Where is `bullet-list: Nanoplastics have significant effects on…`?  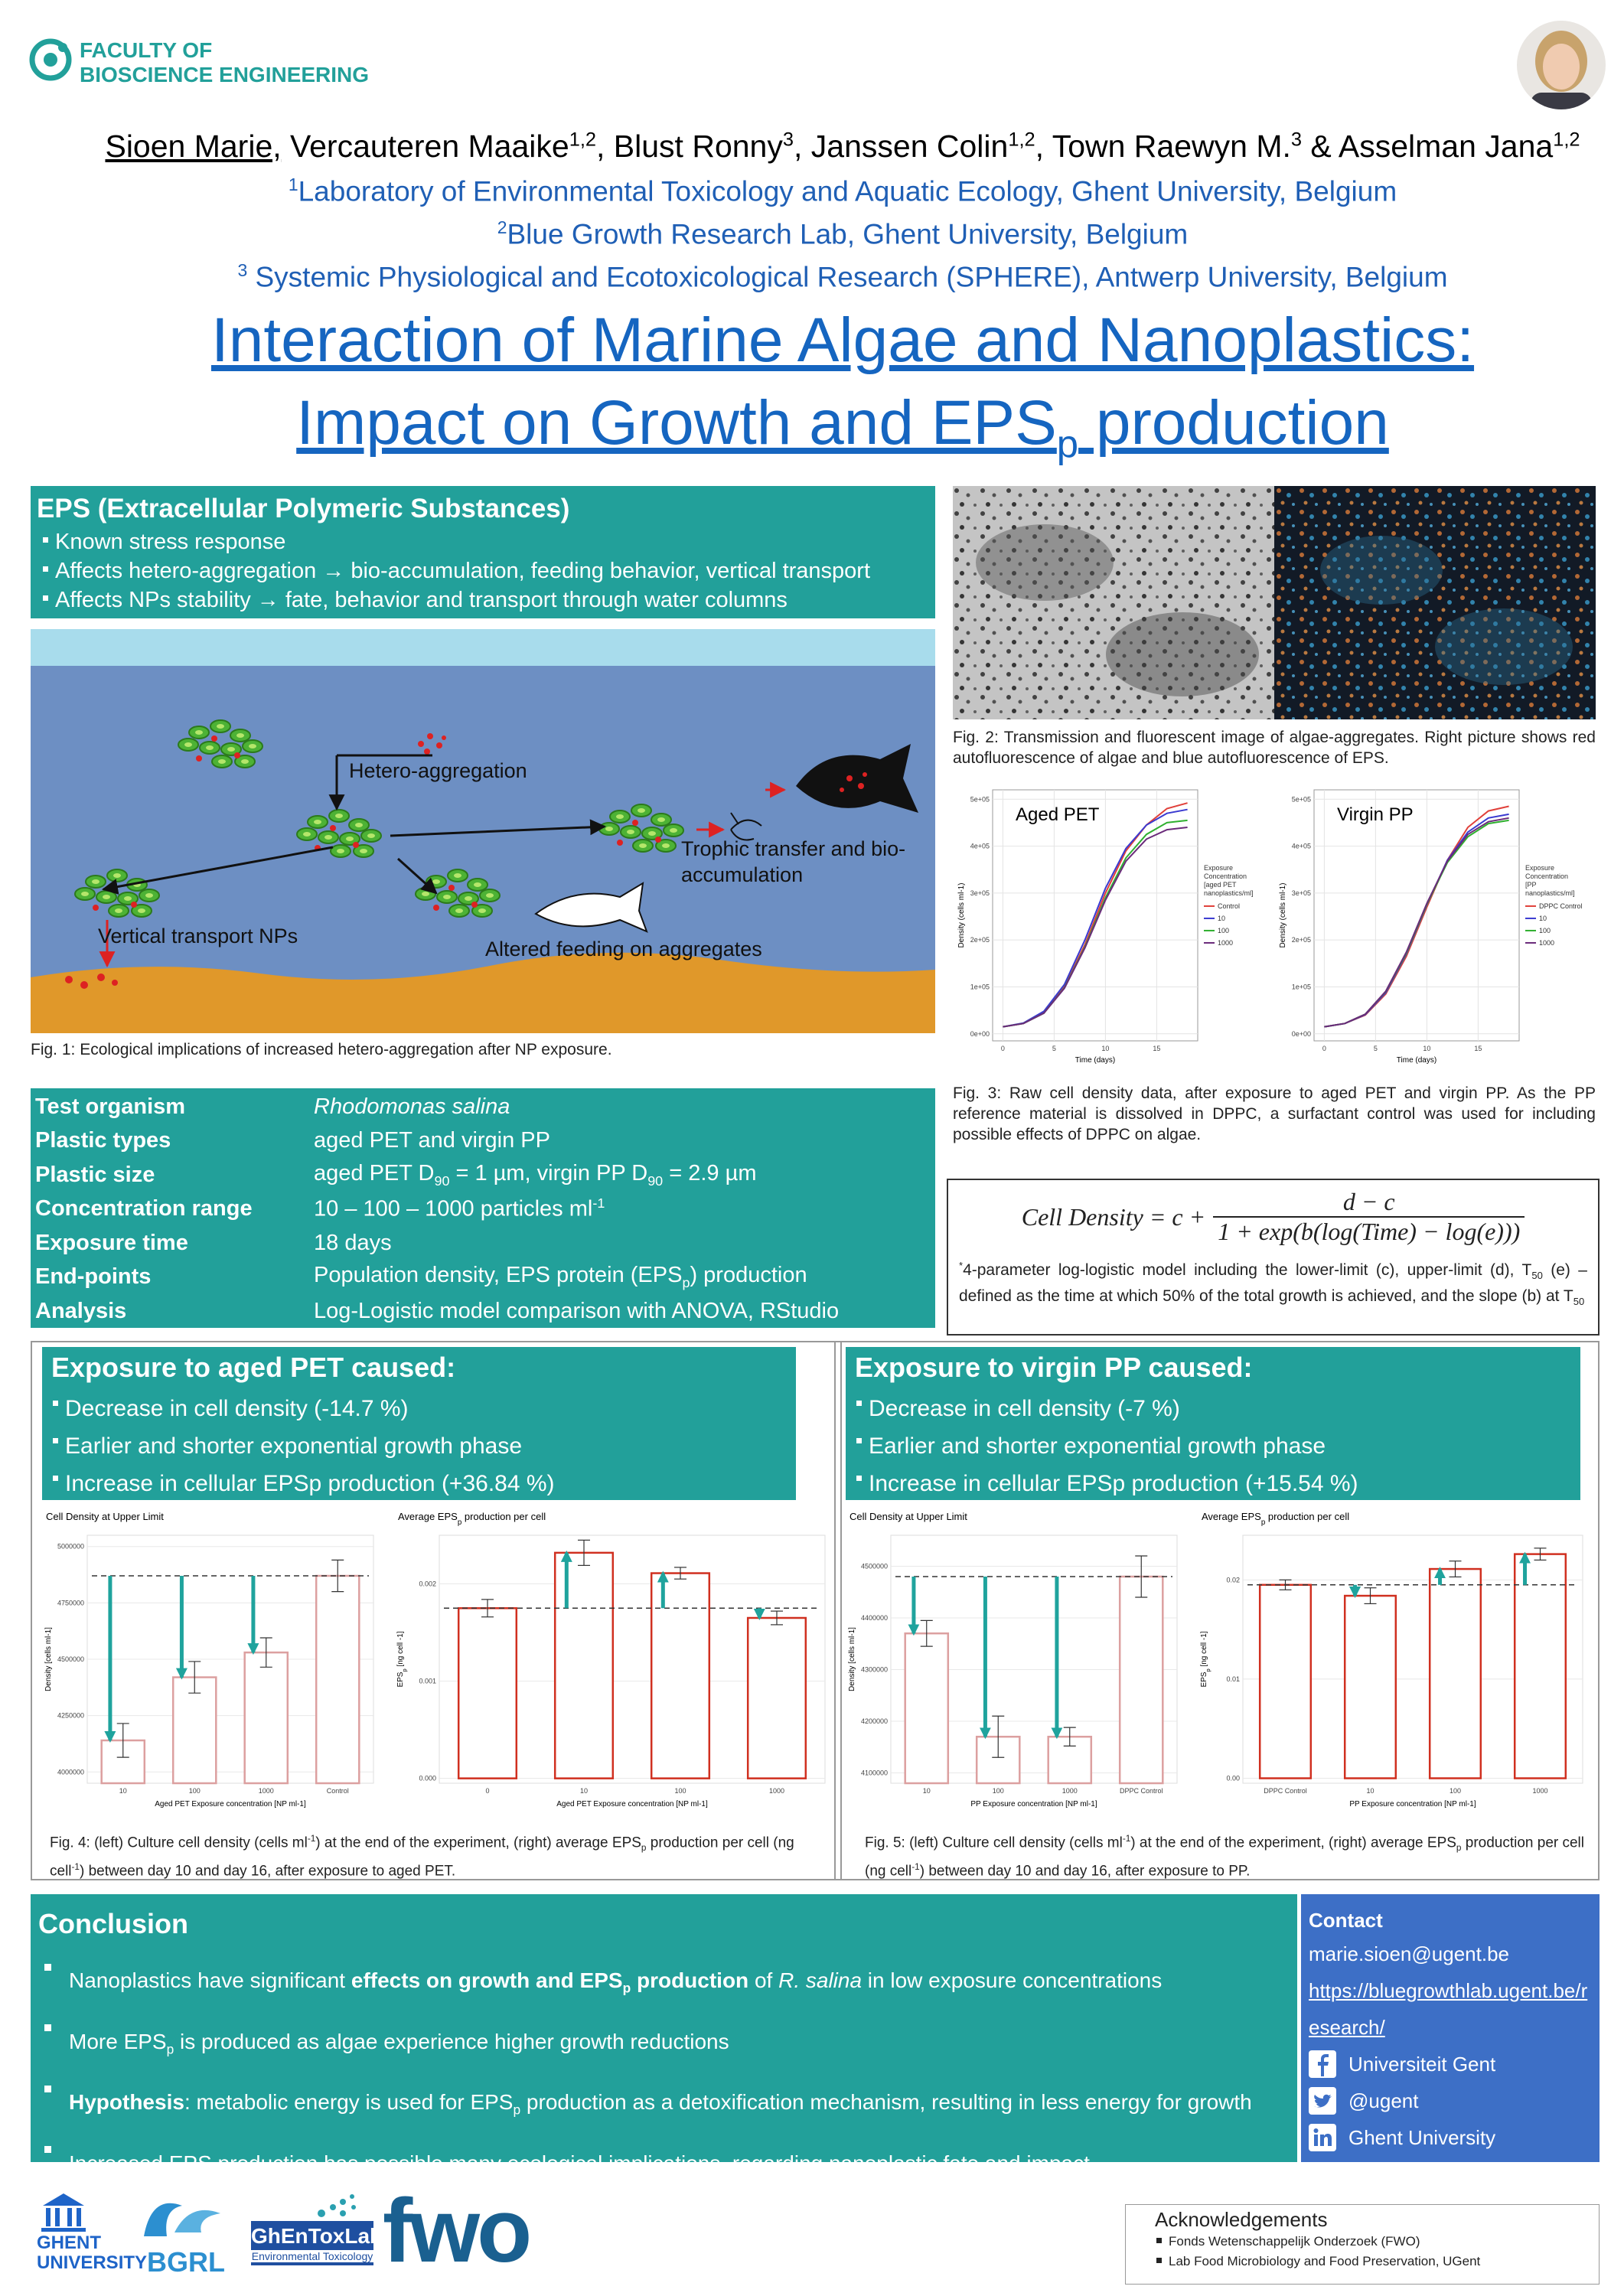
bullet-list: Nanoplastics have significant effects on… is located at coordinates (664, 2072).